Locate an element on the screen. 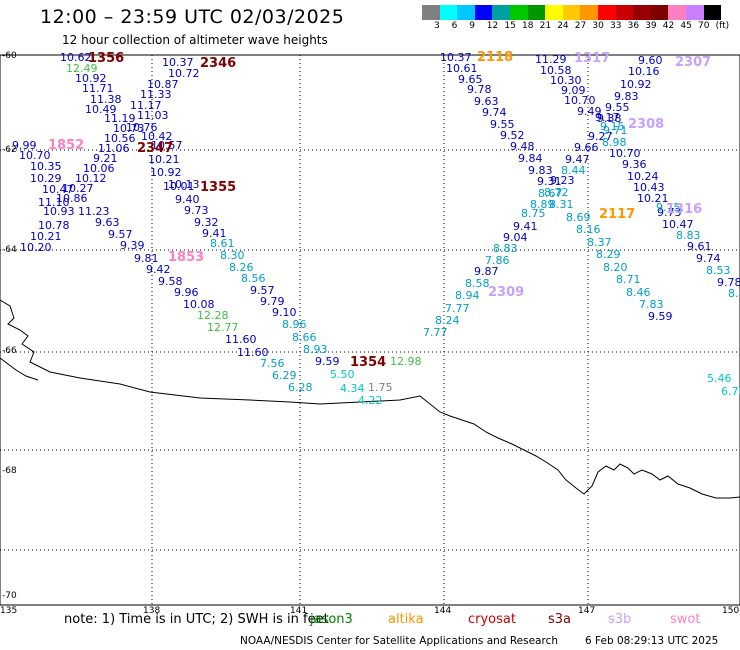  wave-height-value: 9.59 is located at coordinates (660, 316).